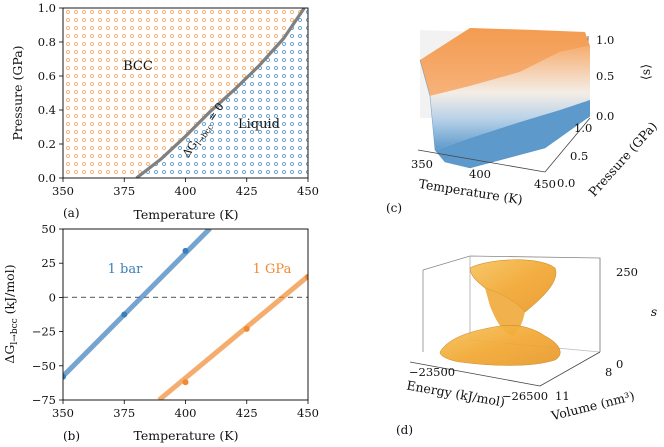  Describe the element at coordinates (48, 263) in the screenshot. I see `panel-b-y-tick-label-4: 25` at that location.